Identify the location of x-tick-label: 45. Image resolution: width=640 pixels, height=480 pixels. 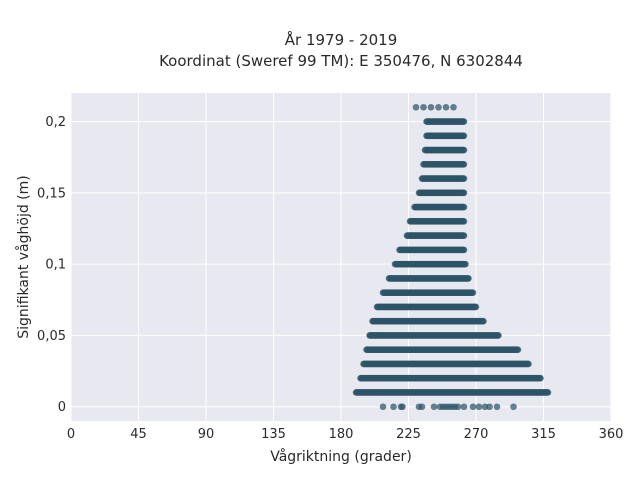
(138, 434).